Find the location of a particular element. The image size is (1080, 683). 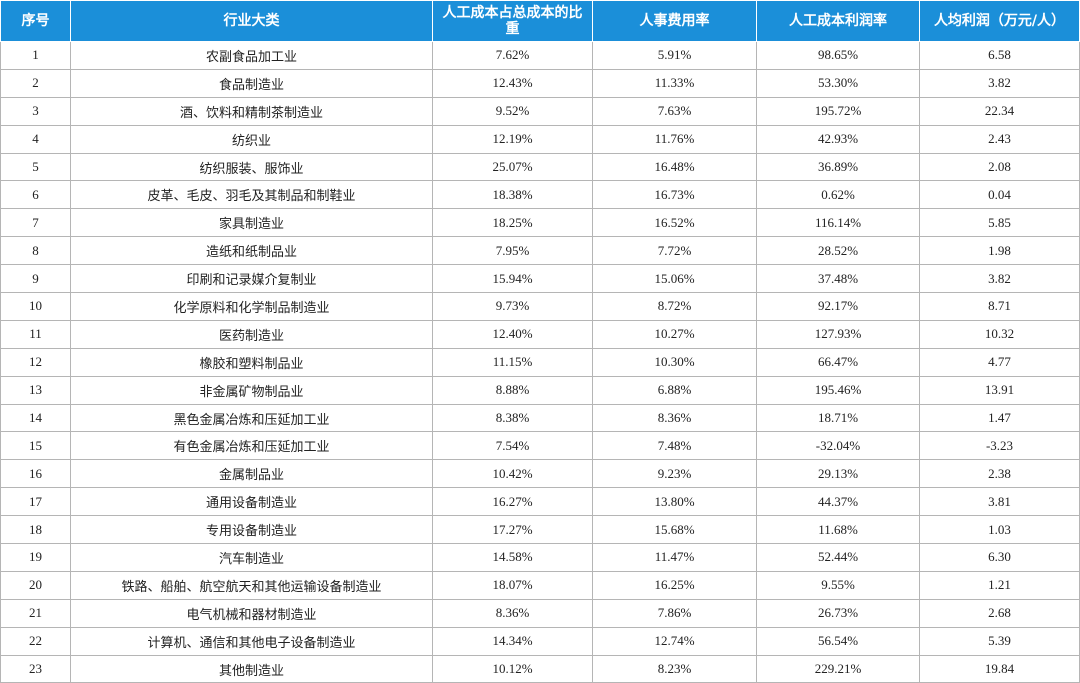

table-cell: 5.91% is located at coordinates (674, 55).